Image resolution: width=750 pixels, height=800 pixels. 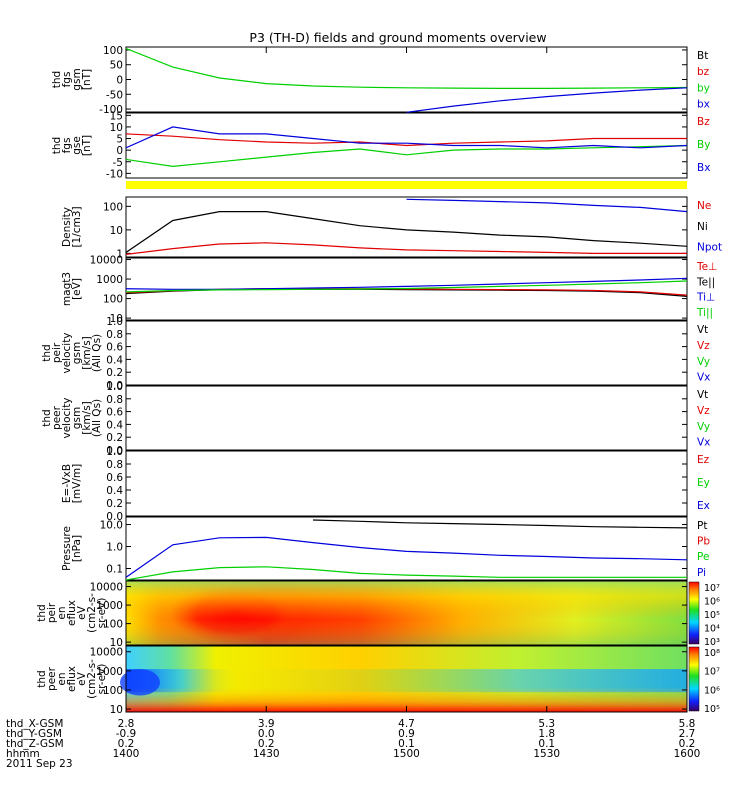 I want to click on ephemeris-value: 4.7, so click(x=406, y=724).